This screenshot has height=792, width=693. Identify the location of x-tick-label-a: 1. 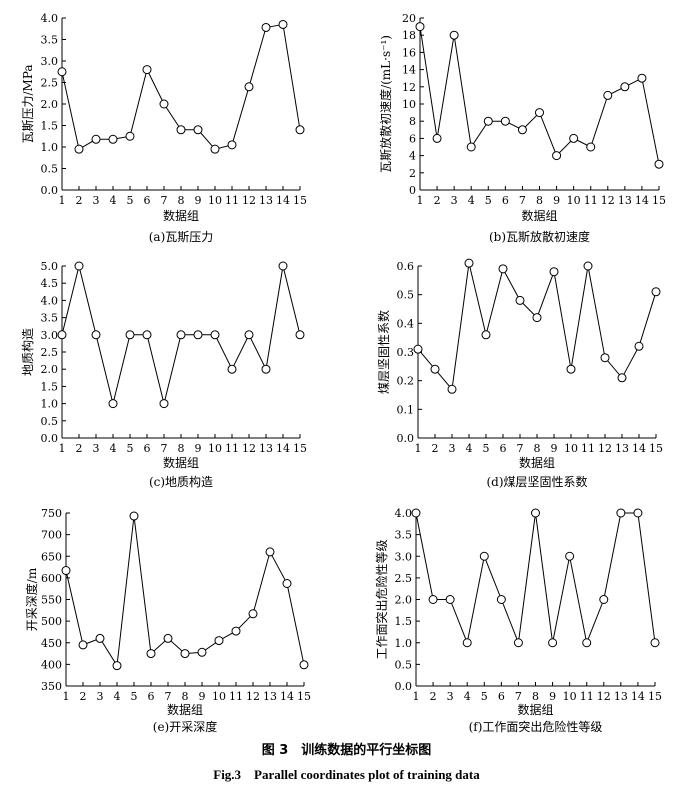
(62, 200).